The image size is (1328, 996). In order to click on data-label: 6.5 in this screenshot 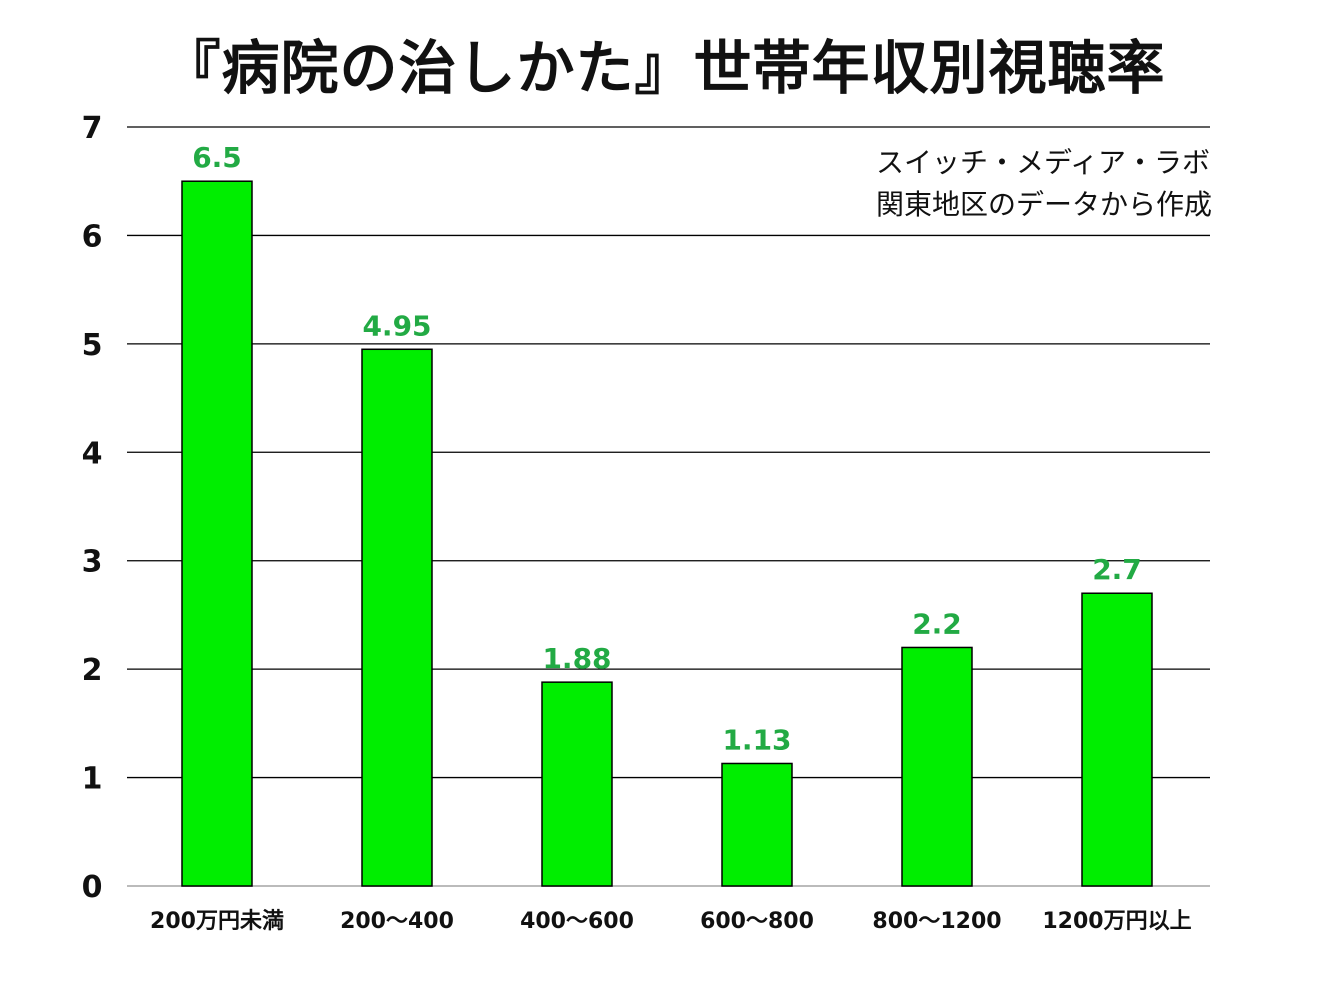, I will do `click(217, 157)`.